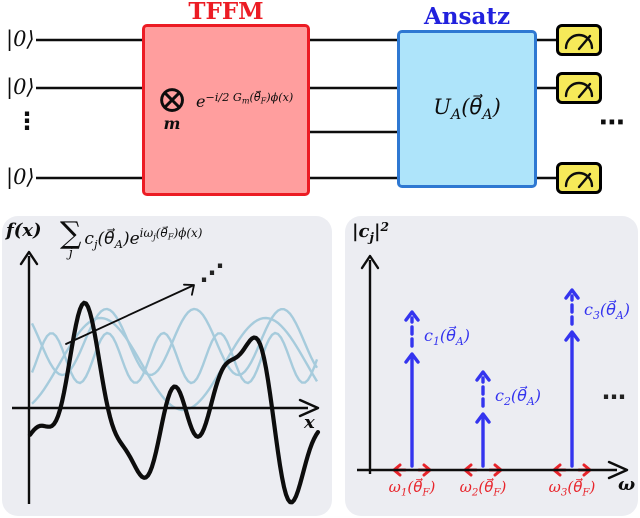 Image resolution: width=640 pixels, height=518 pixels. Describe the element at coordinates (249, 98) in the screenshot. I see `exp-exponent: −i/2 Gm(θ⃗F)ϕ(x)` at that location.